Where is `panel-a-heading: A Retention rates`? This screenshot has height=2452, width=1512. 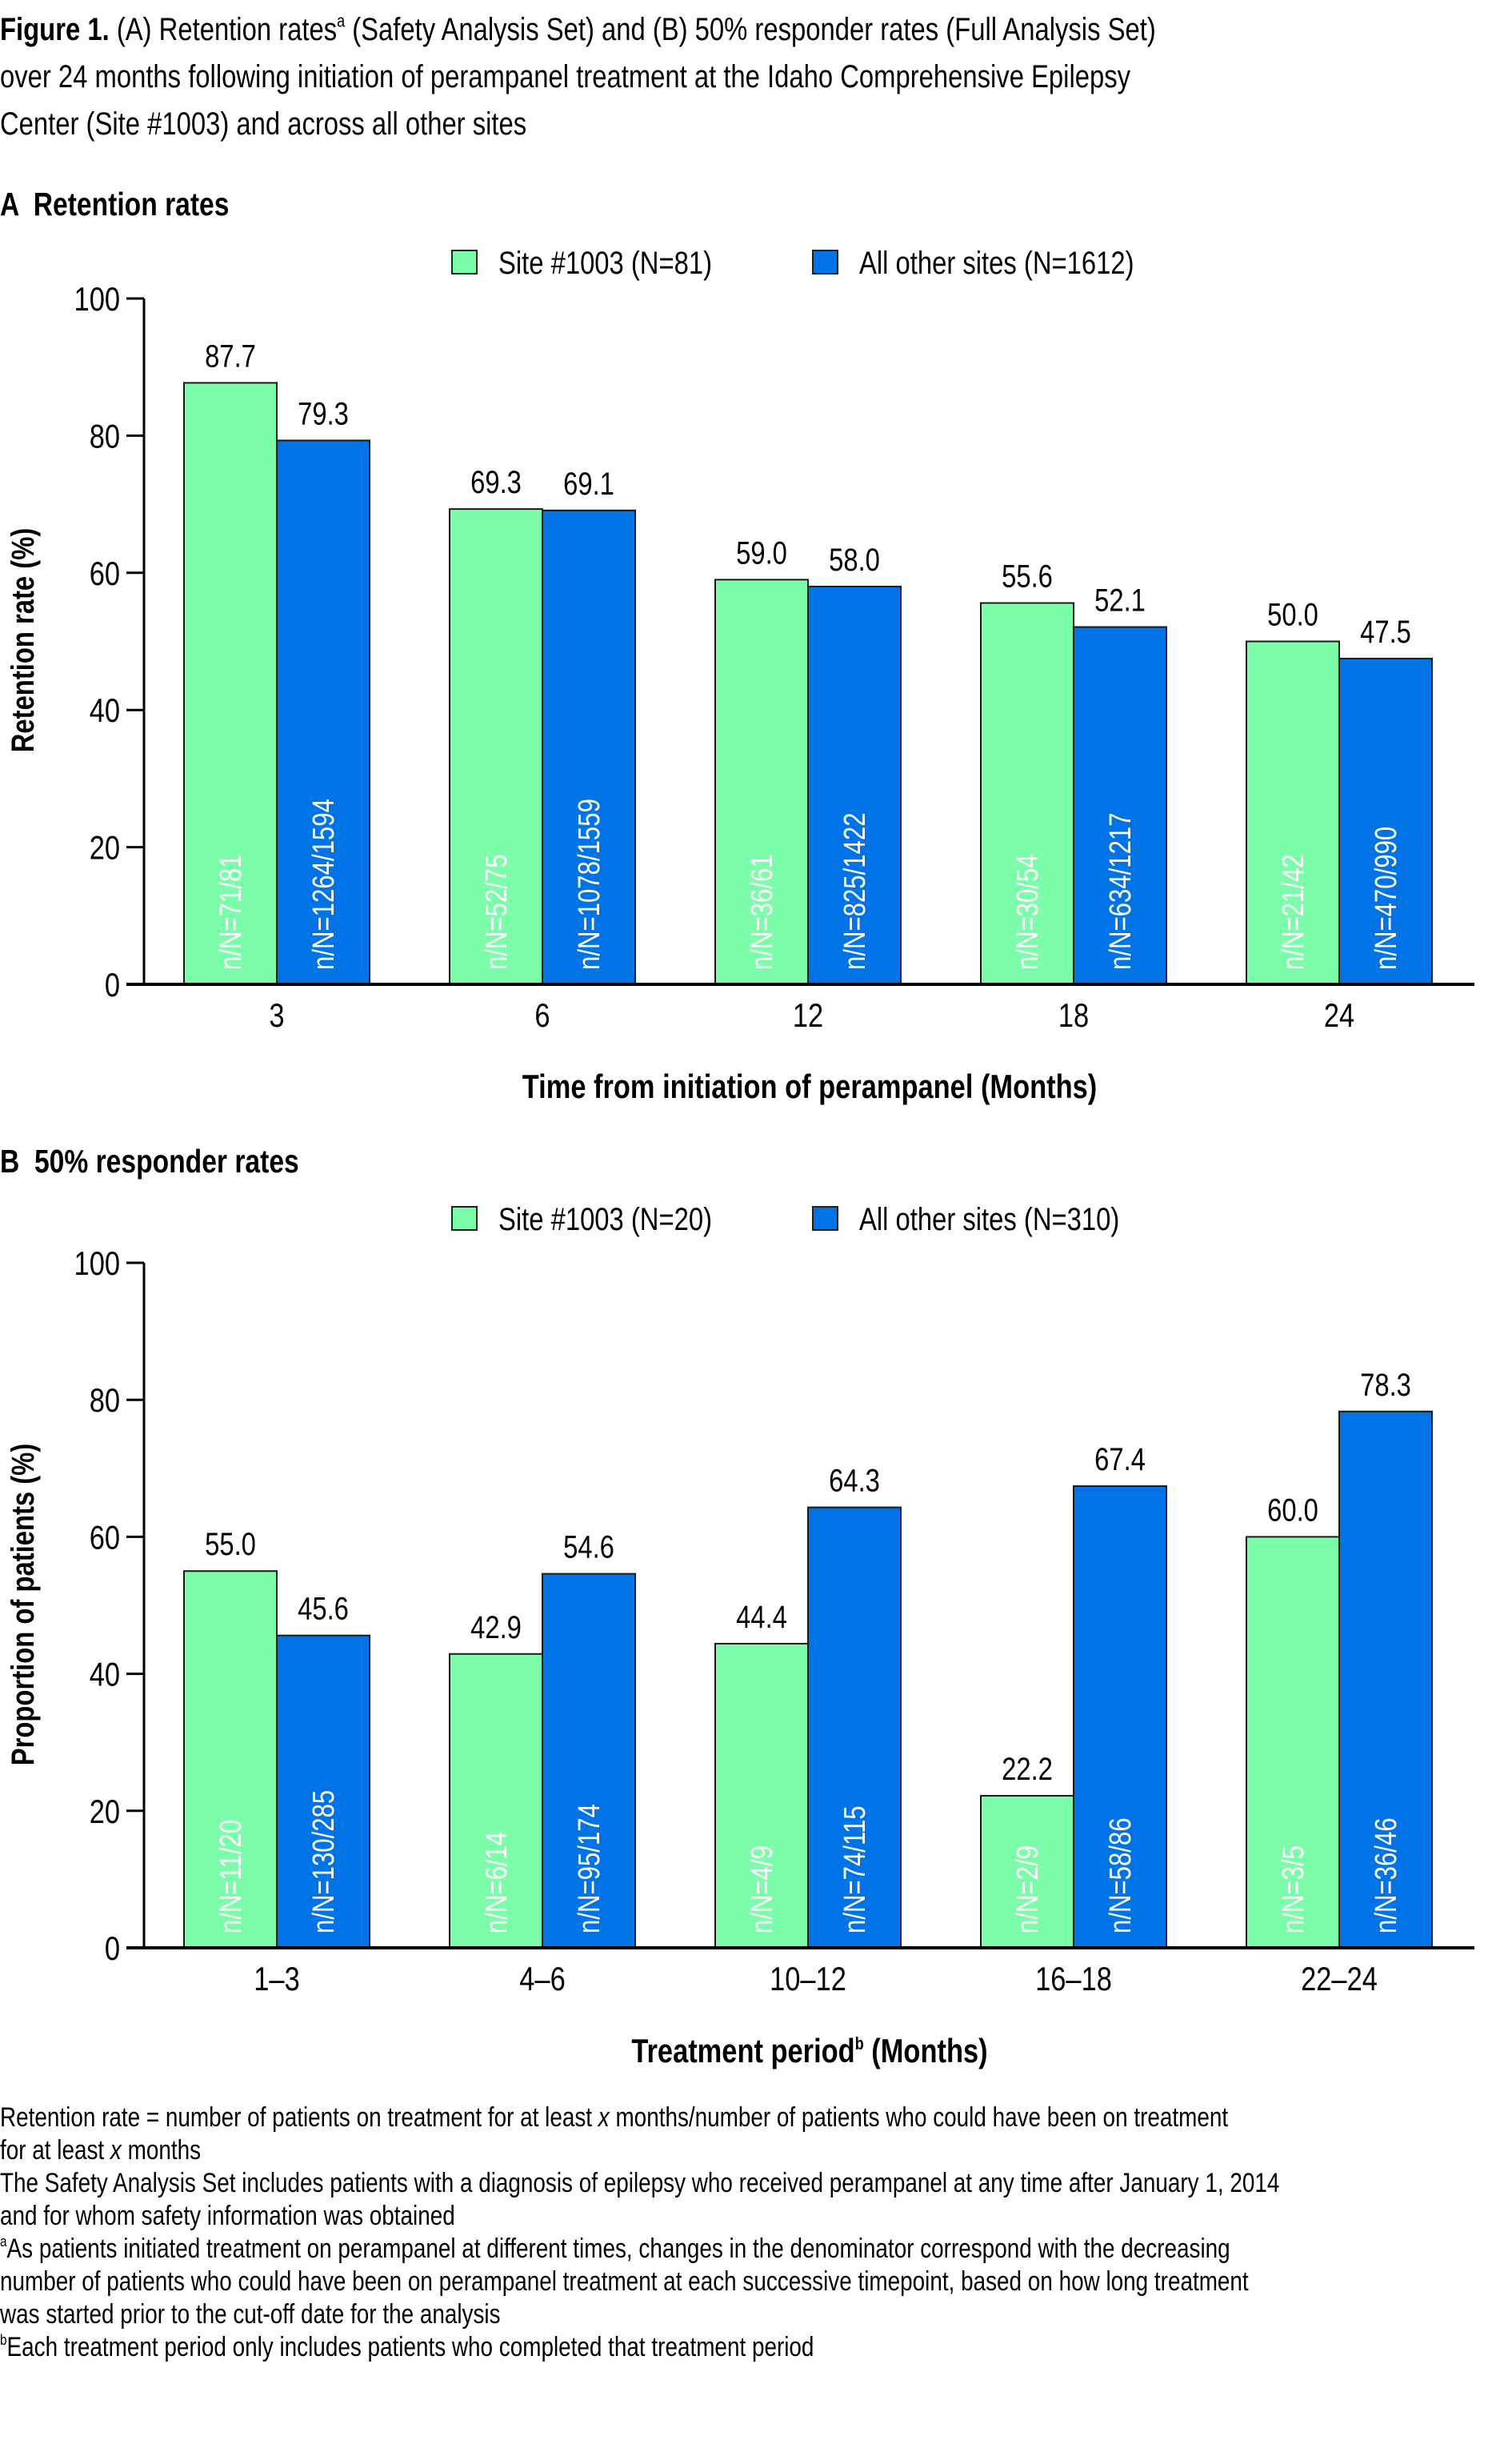
panel-a-heading: A Retention rates is located at coordinates (115, 204).